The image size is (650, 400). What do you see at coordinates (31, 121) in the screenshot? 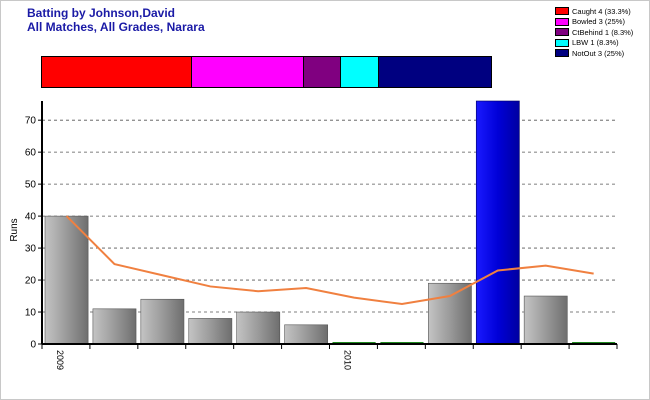
I see `y-tick-label: 70` at bounding box center [31, 121].